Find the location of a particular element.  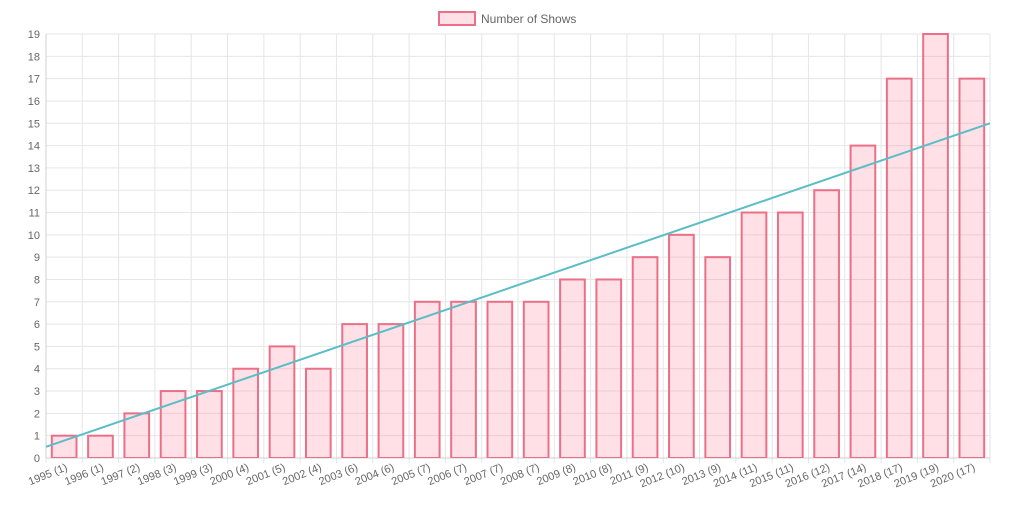

y-tick-label: 1 is located at coordinates (37, 437).